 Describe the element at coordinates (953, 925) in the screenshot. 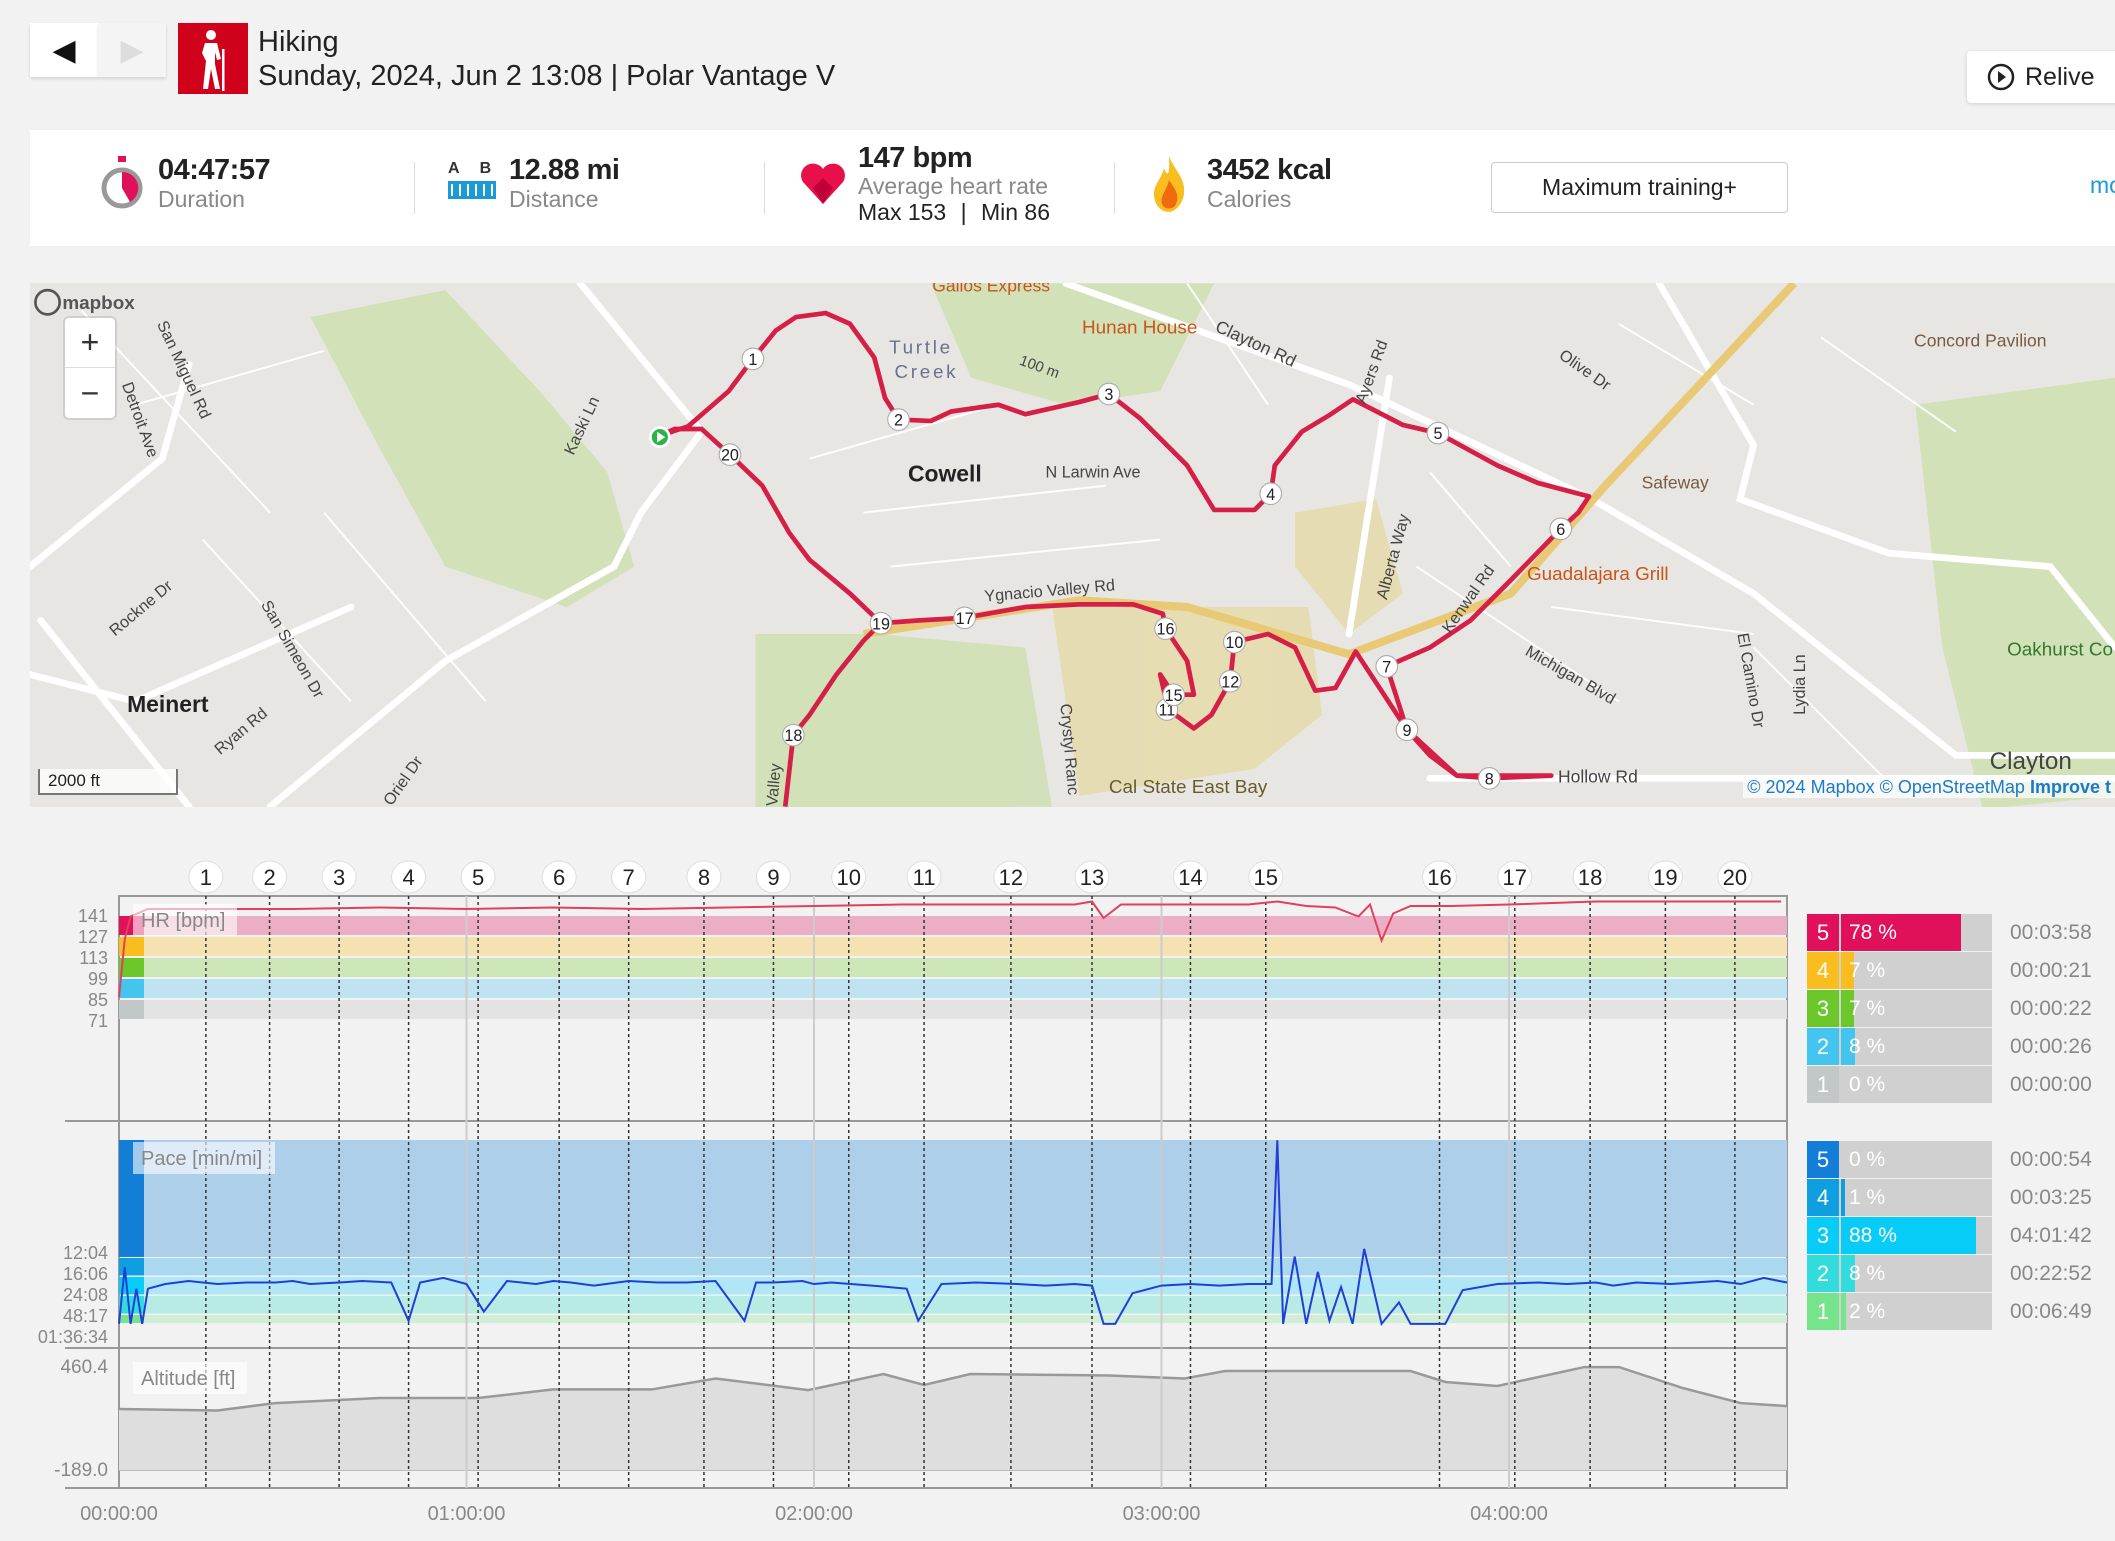

I see `hr-zone-band` at that location.